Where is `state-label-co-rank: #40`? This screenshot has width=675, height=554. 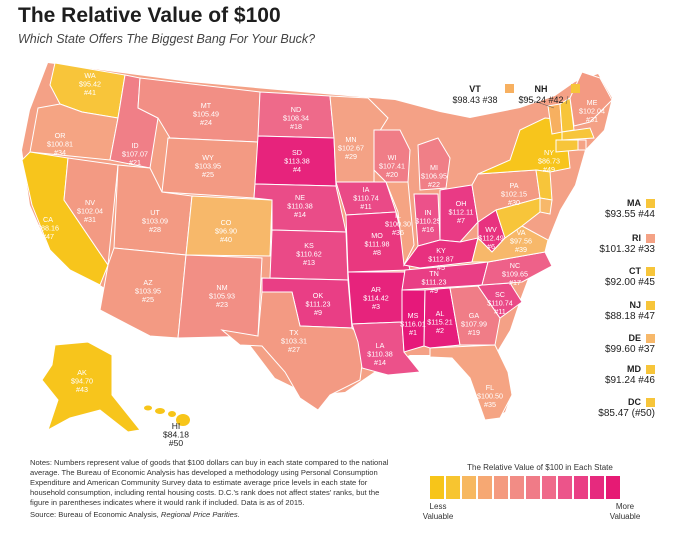
state-label-co-rank: #40 is located at coordinates (226, 239).